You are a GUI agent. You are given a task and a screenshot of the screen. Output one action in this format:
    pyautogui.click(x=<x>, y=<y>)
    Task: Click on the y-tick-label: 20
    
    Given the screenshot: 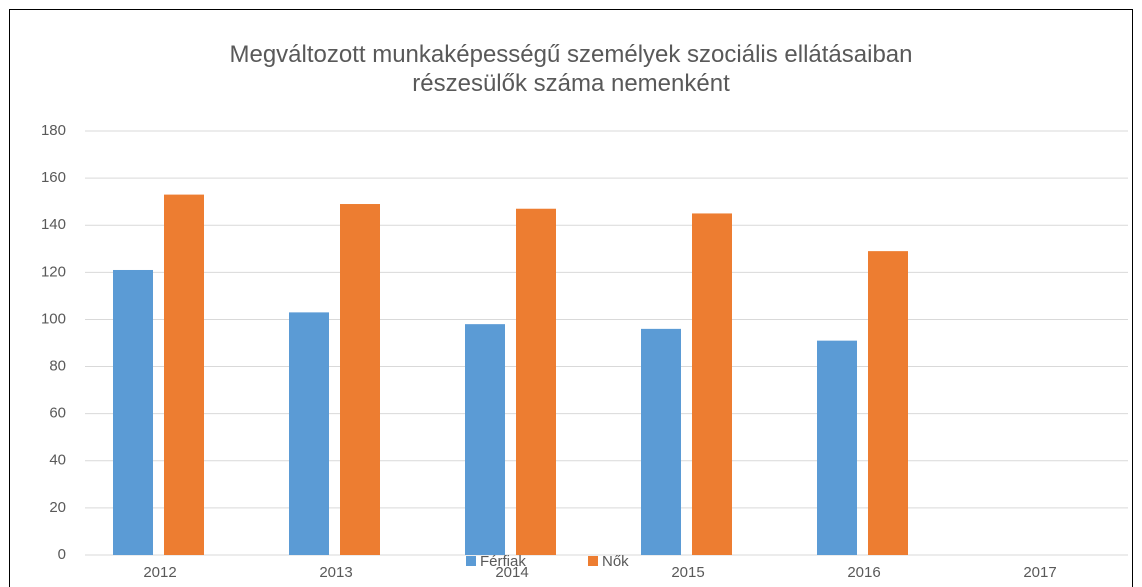 What is the action you would take?
    pyautogui.click(x=57, y=507)
    